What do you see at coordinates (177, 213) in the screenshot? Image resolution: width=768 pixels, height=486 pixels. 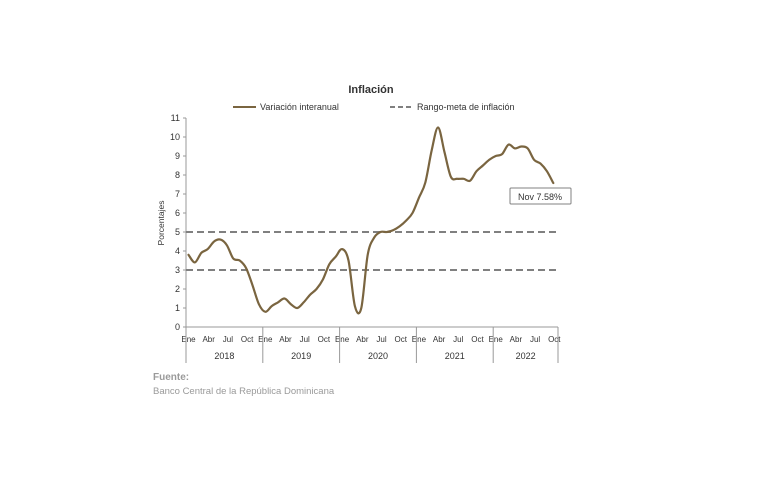 I see `y-tick-label: 6` at bounding box center [177, 213].